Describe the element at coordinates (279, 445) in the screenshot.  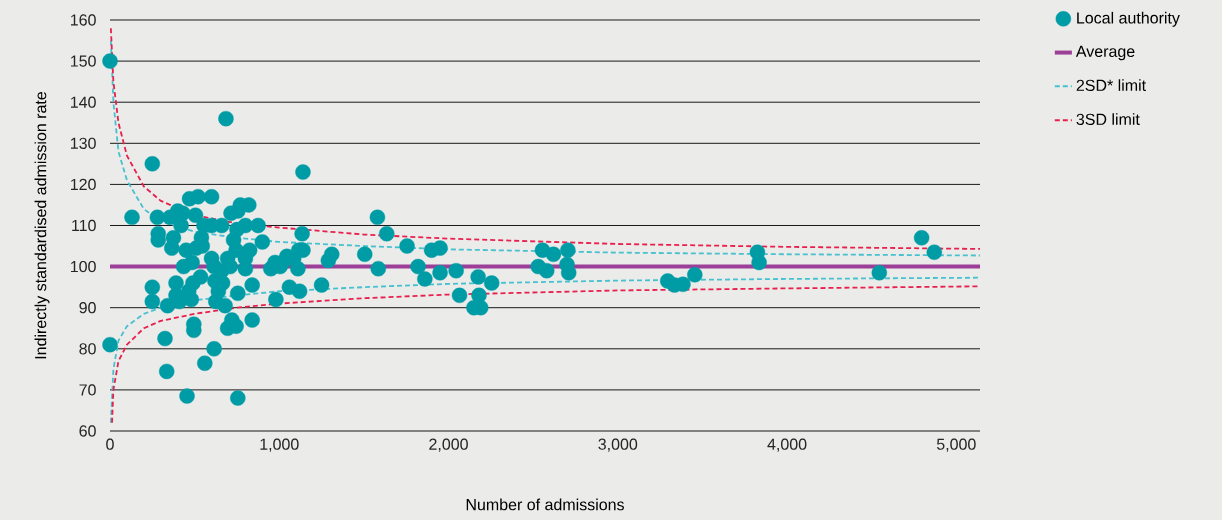
I see `x-tick-label: 1,000` at that location.